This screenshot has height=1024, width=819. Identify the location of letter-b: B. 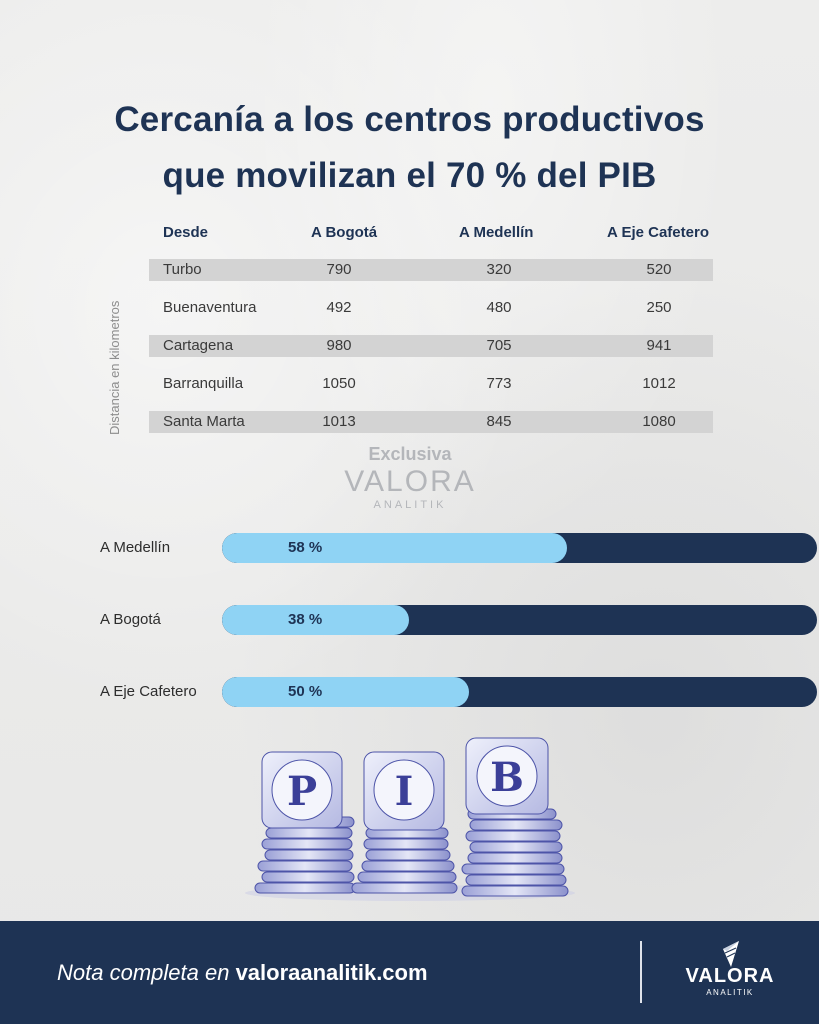
(507, 777).